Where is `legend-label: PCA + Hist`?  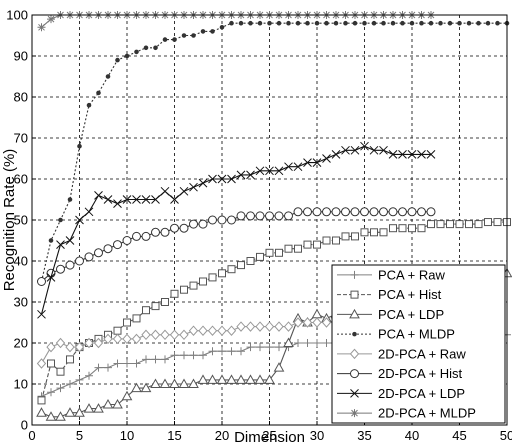
legend-label: PCA + Hist is located at coordinates (410, 294).